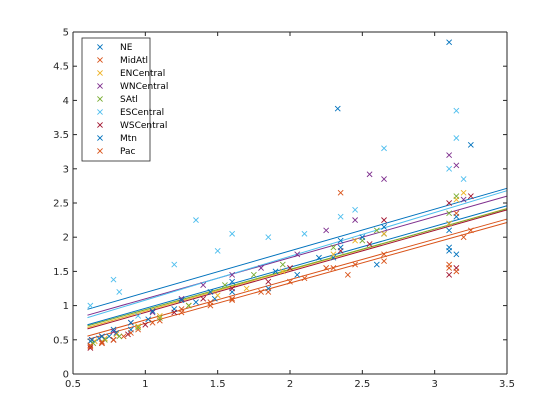 This screenshot has height=420, width=560. I want to click on x-tick-label: 1, so click(145, 384).